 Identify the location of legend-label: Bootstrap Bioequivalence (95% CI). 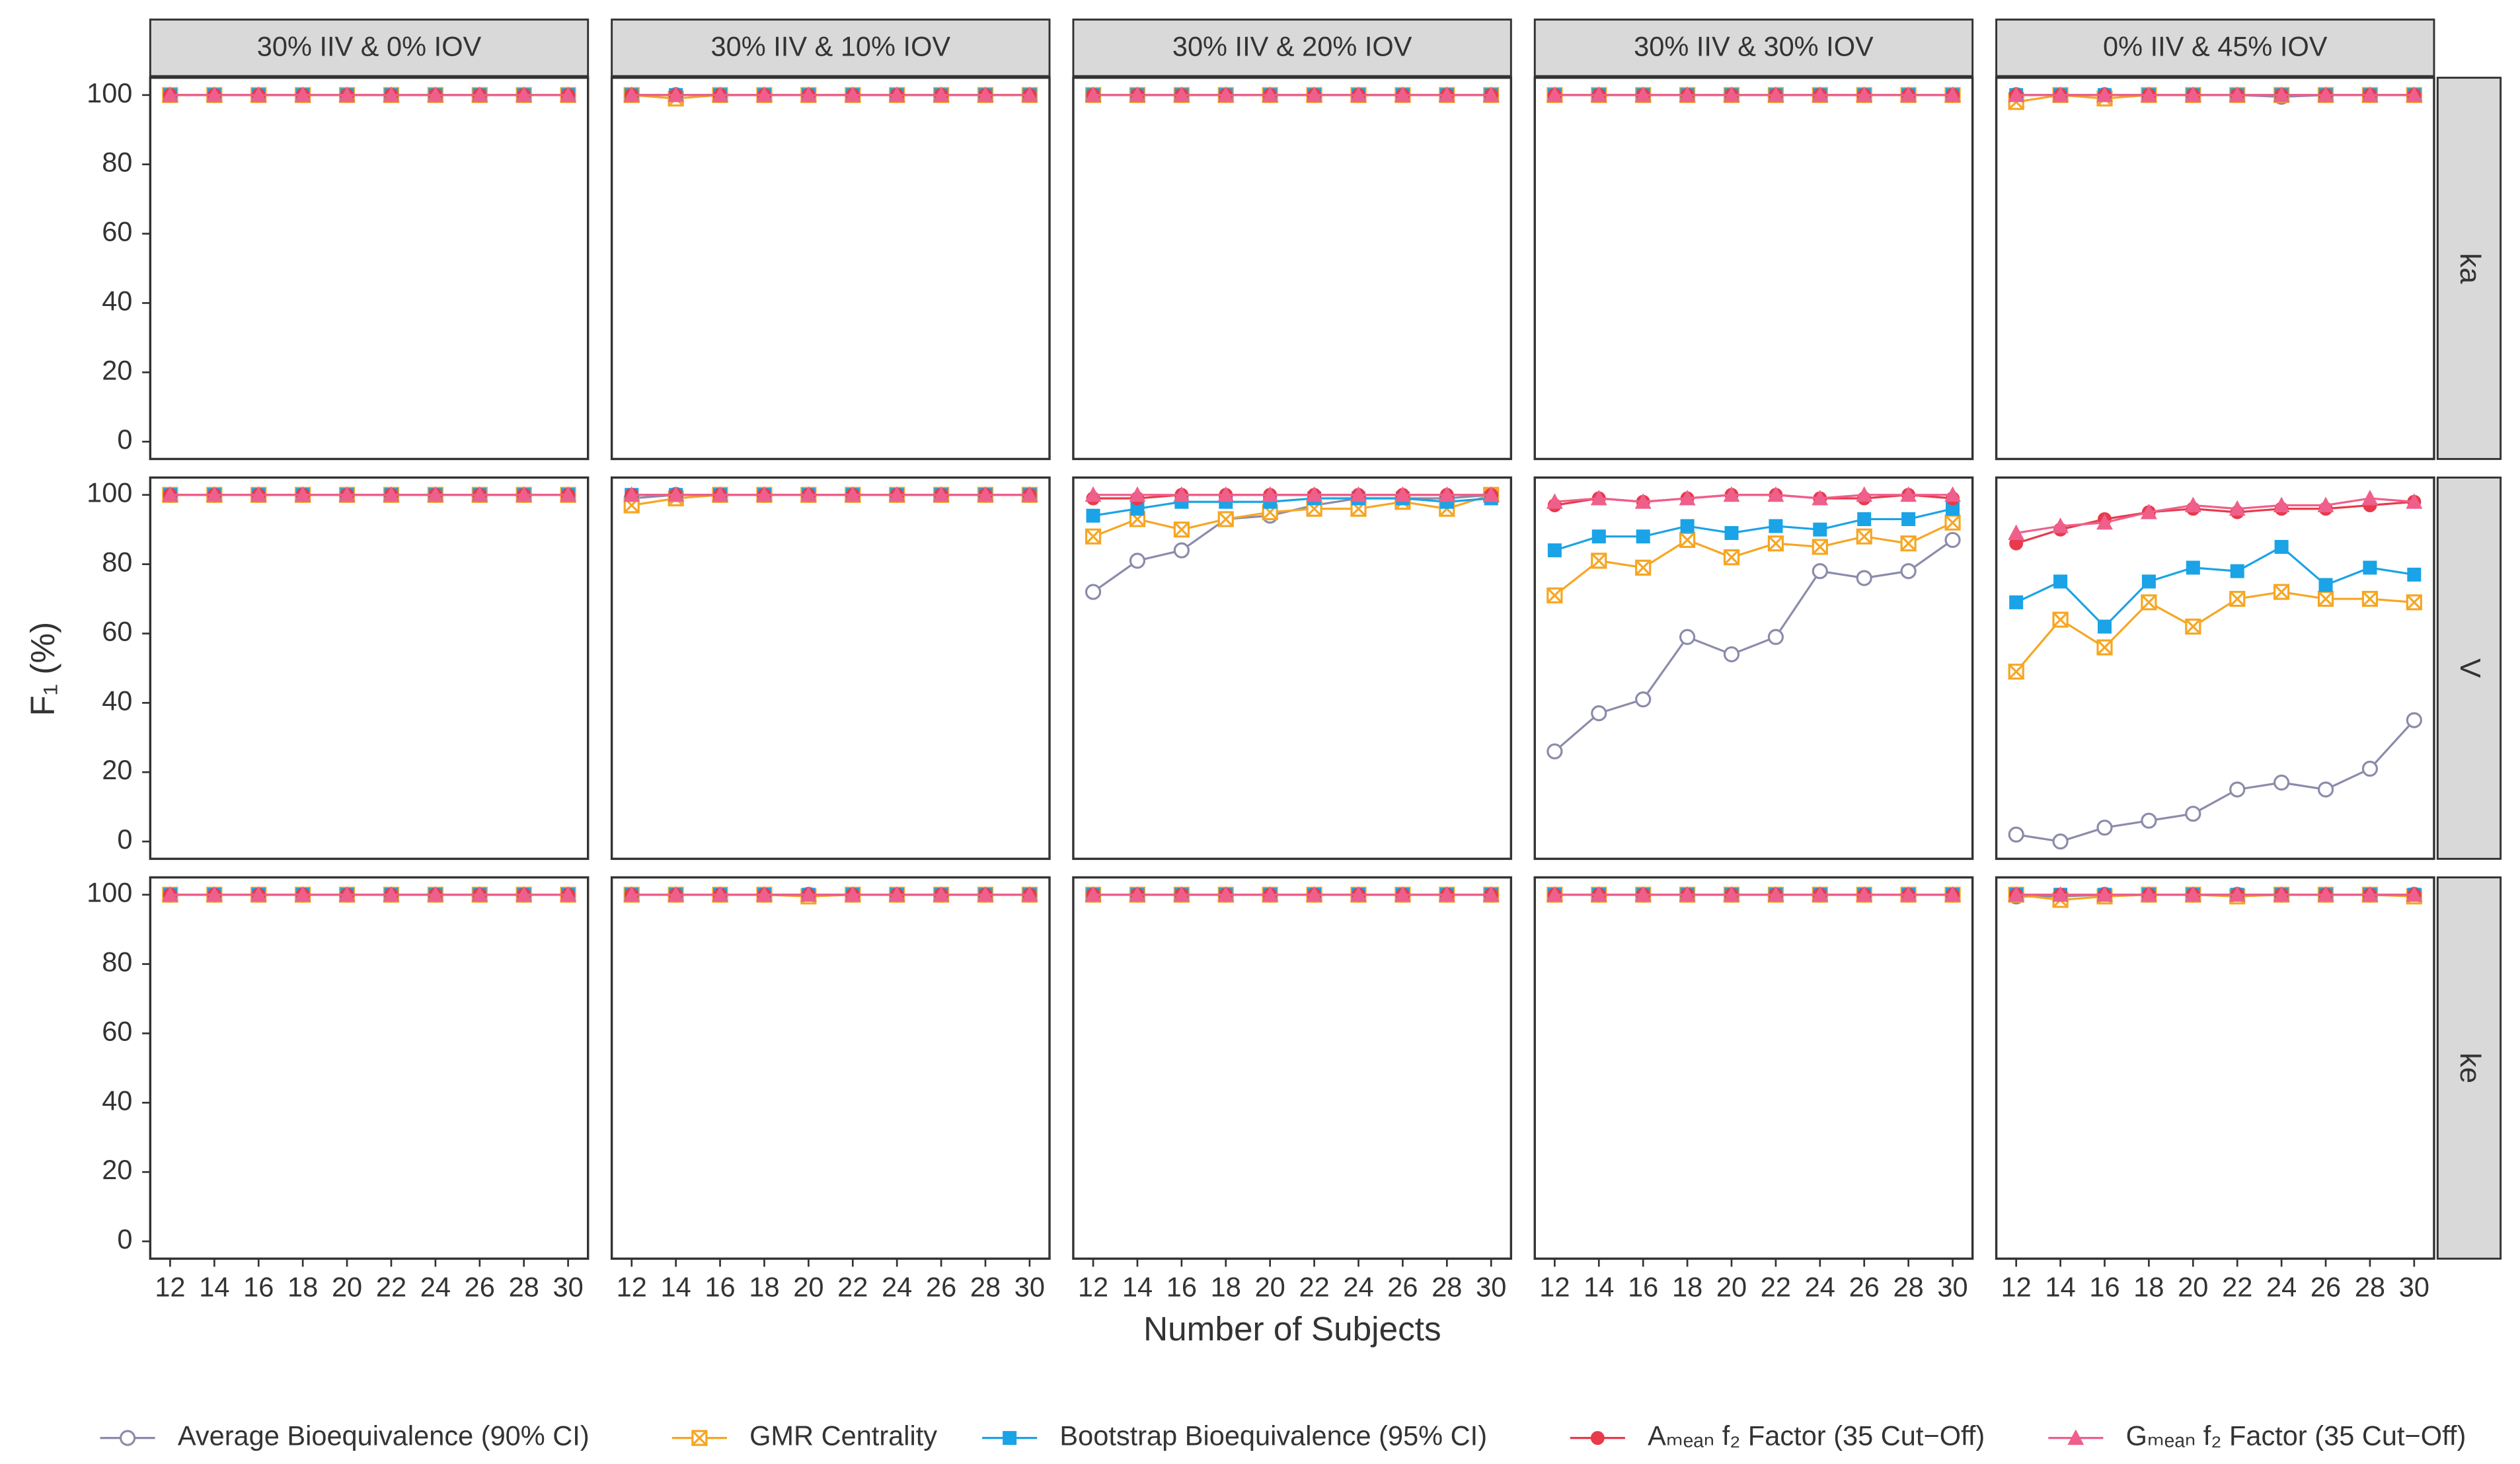
(1273, 1435).